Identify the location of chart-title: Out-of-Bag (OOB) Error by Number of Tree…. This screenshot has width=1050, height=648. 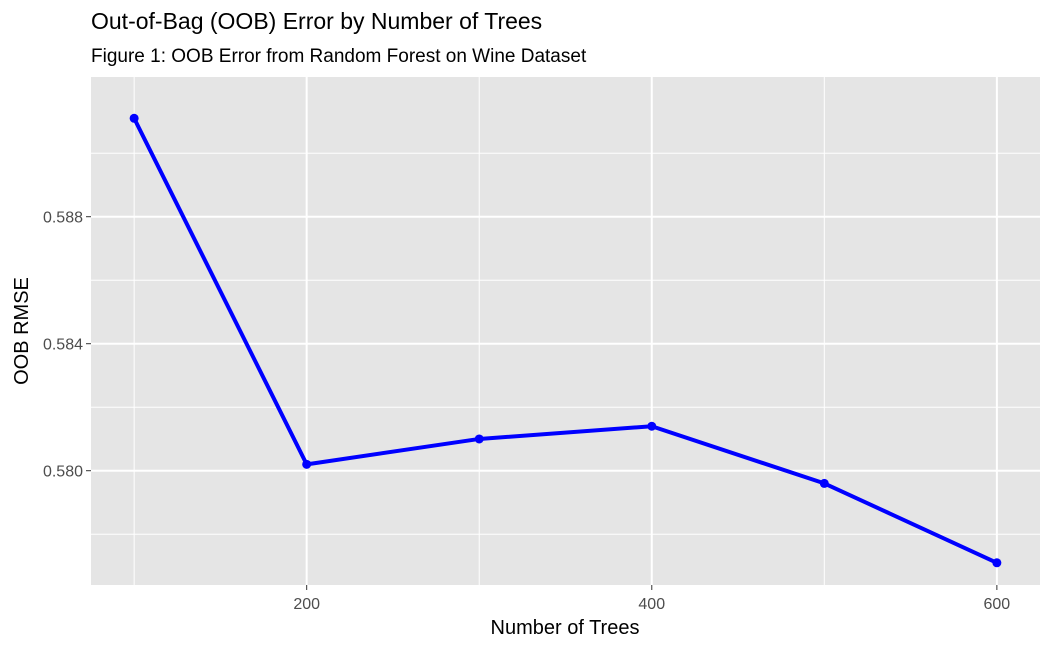
(316, 21).